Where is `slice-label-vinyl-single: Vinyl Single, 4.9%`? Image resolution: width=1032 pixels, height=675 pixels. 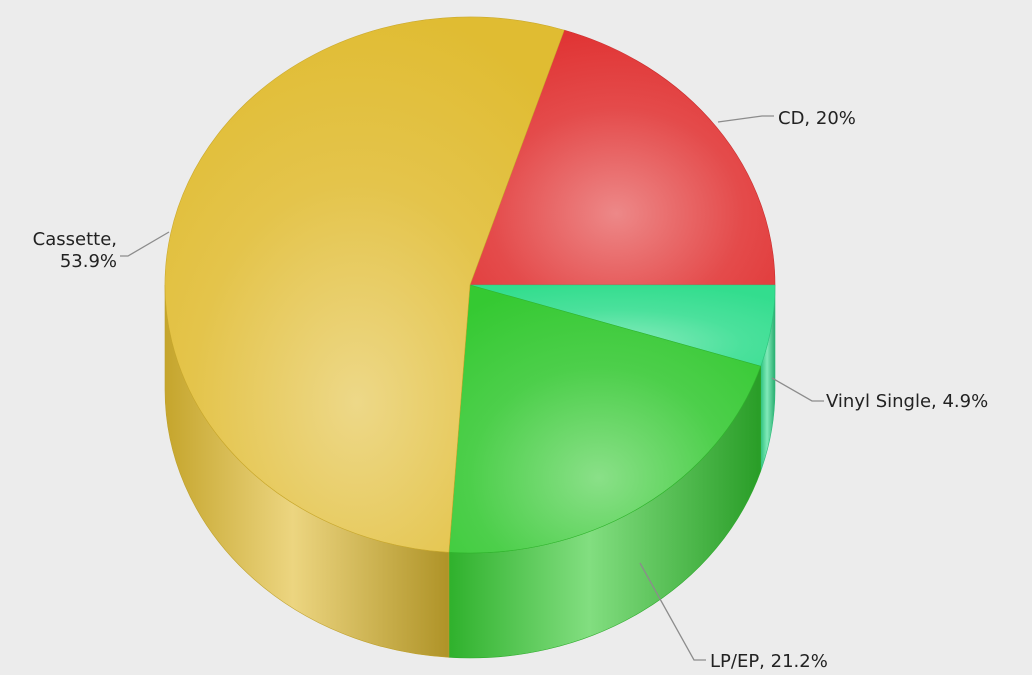
slice-label-vinyl-single: Vinyl Single, 4.9% is located at coordinates (907, 401).